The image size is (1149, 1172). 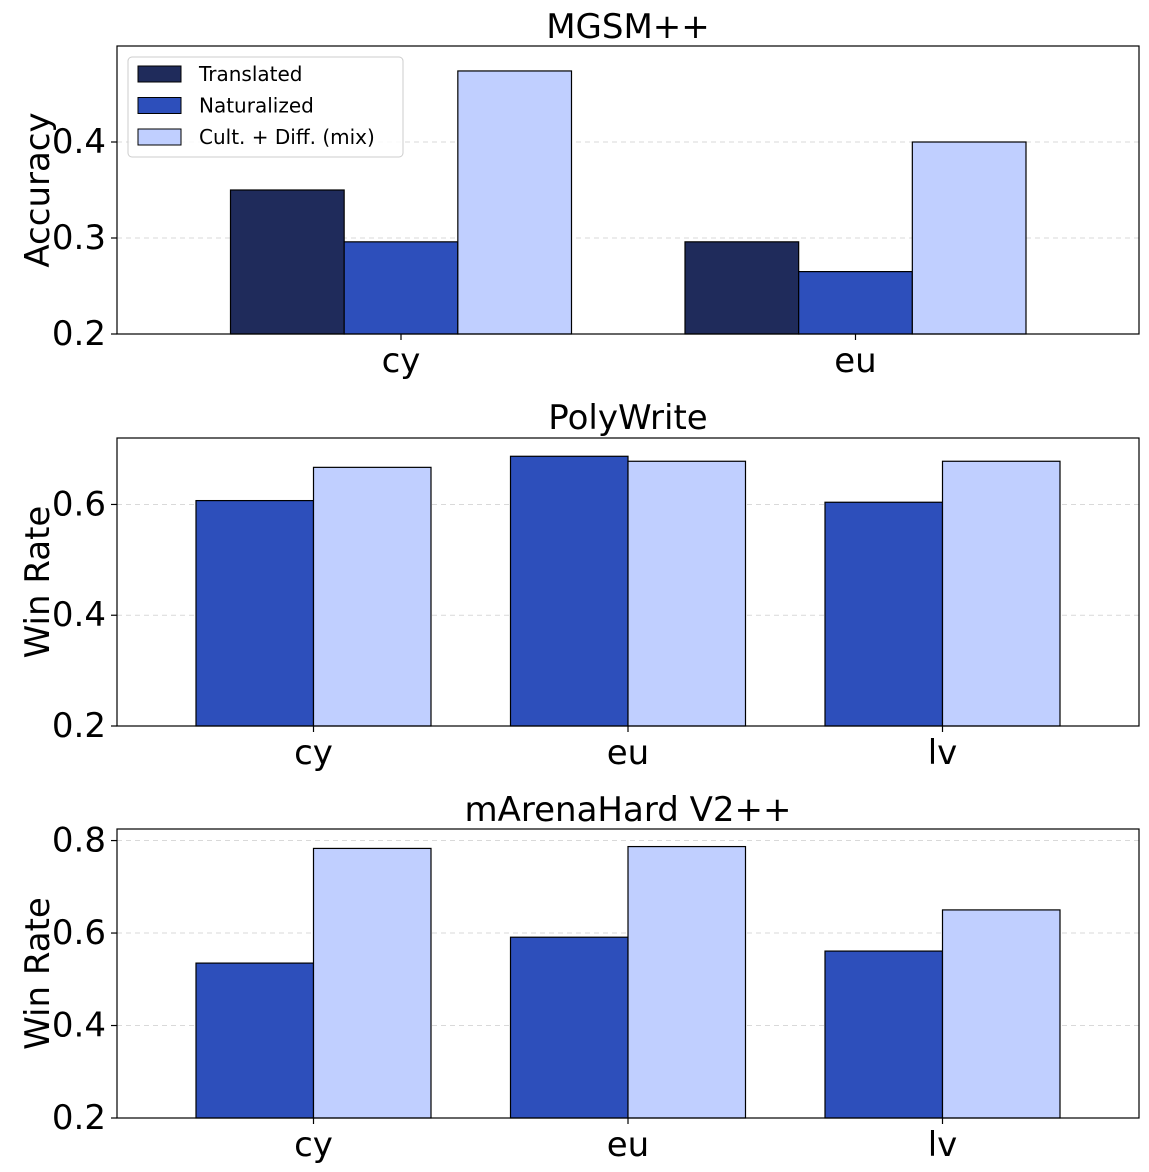 What do you see at coordinates (250, 74) in the screenshot?
I see `legend-label: Translated` at bounding box center [250, 74].